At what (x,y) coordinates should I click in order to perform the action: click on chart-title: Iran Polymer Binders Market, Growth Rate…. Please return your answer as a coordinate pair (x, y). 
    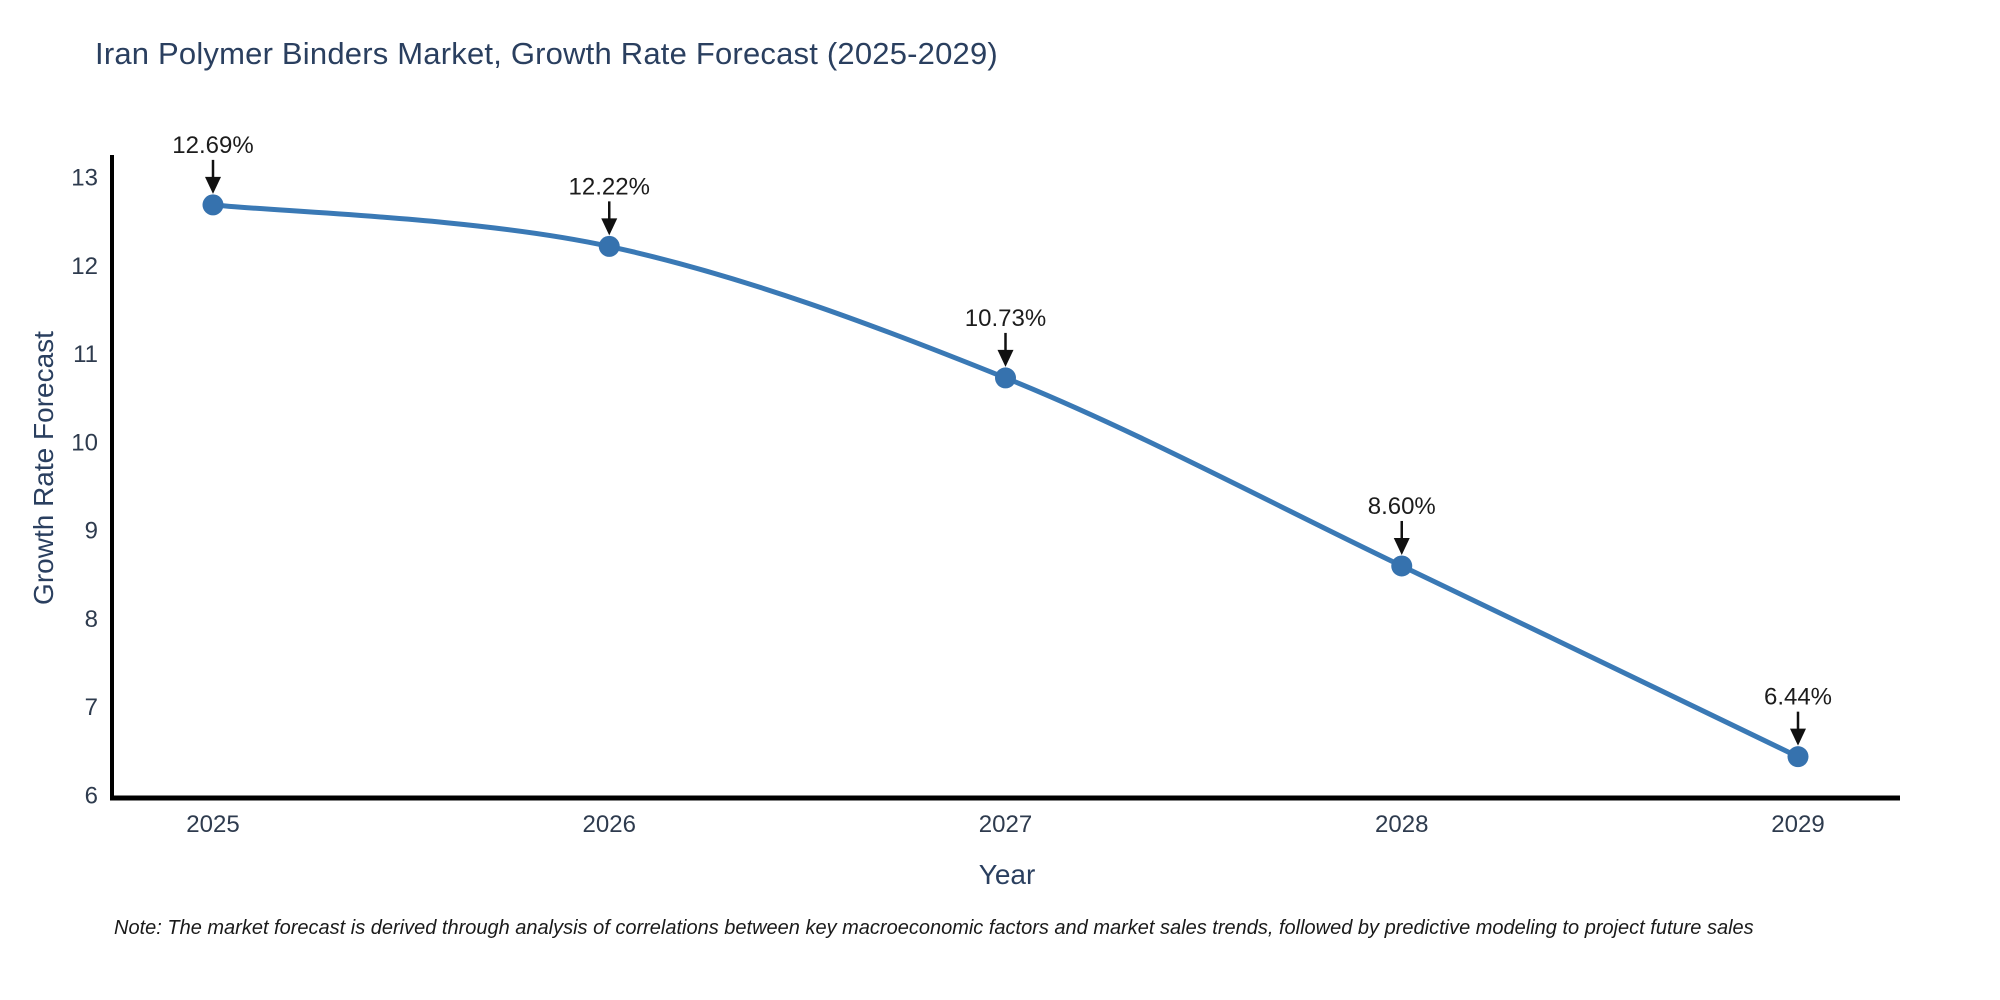
    Looking at the image, I should click on (546, 53).